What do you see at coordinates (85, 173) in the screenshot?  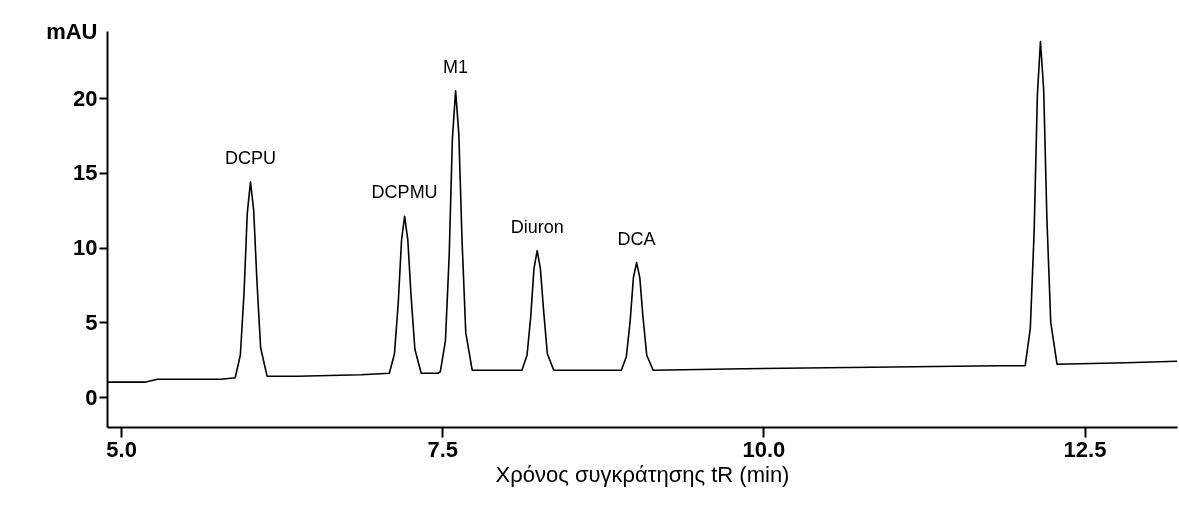 I see `y-tick-label: 15` at bounding box center [85, 173].